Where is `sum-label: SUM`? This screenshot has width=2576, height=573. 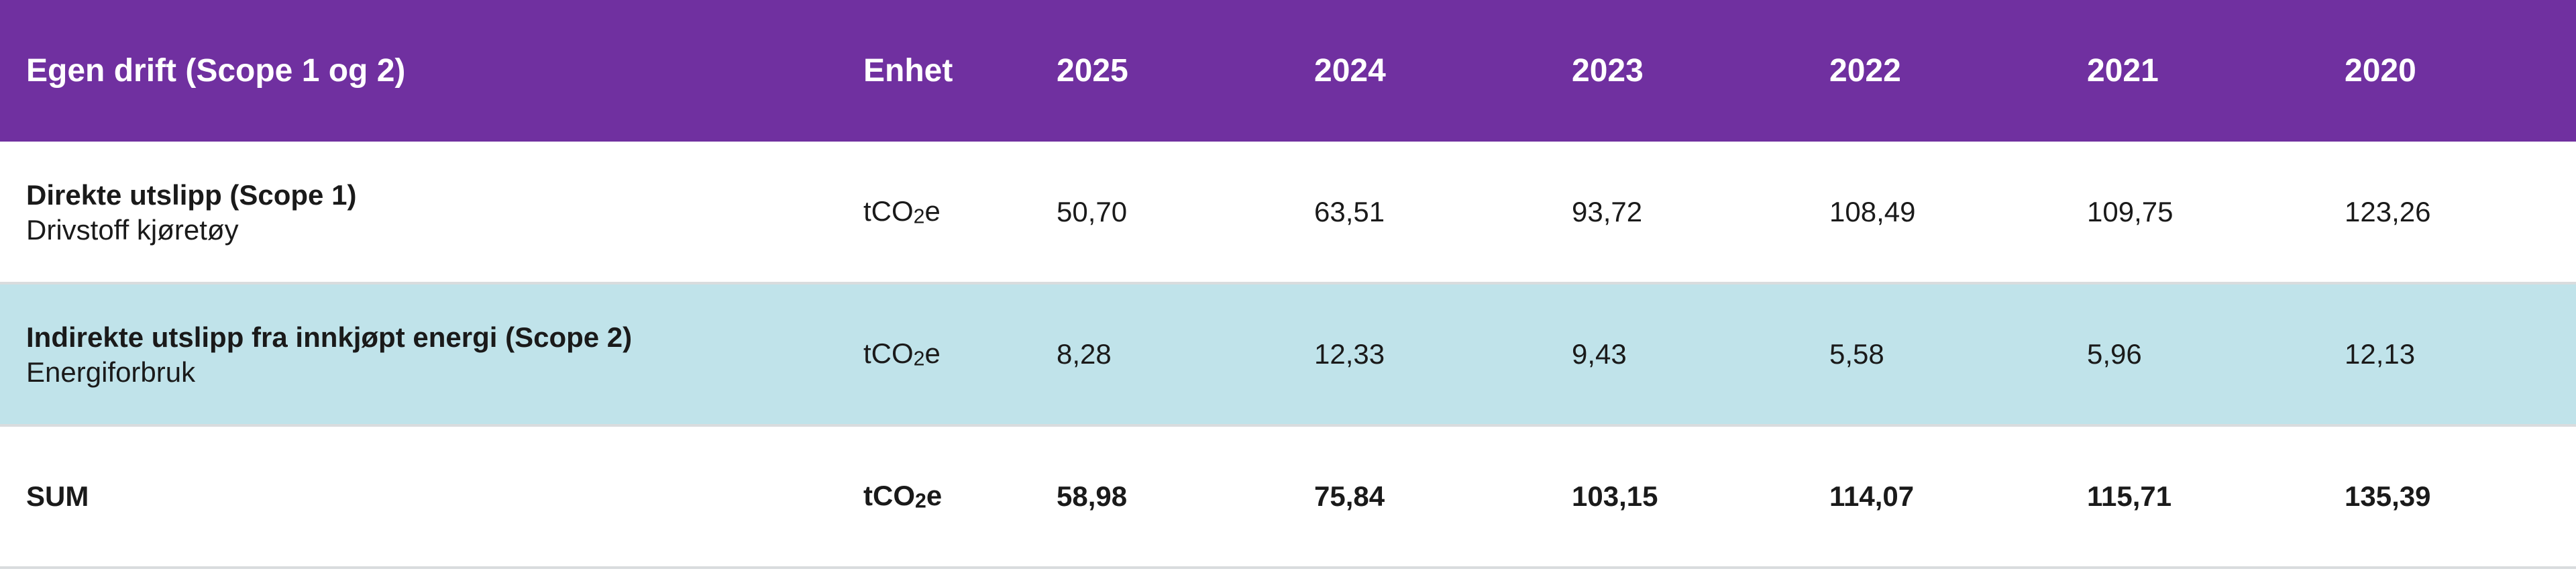
sum-label: SUM is located at coordinates (418, 497).